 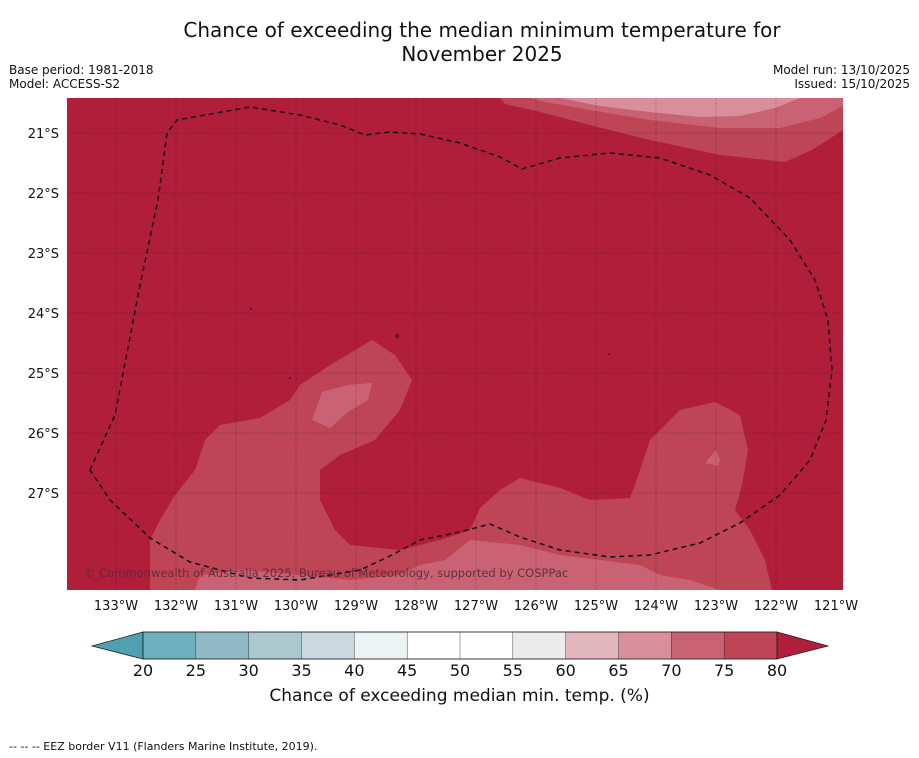 What do you see at coordinates (724, 670) in the screenshot?
I see `colorbar-tick-label: 75` at bounding box center [724, 670].